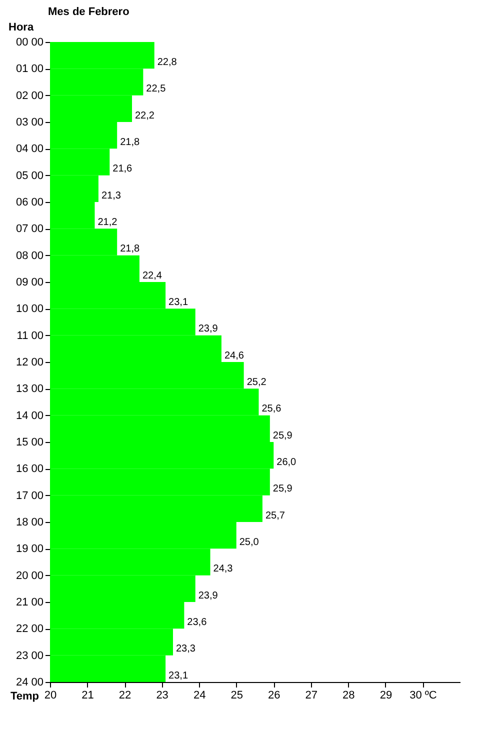 Image resolution: width=494 pixels, height=729 pixels. What do you see at coordinates (348, 696) in the screenshot?
I see `x-tick-label: 28` at bounding box center [348, 696].